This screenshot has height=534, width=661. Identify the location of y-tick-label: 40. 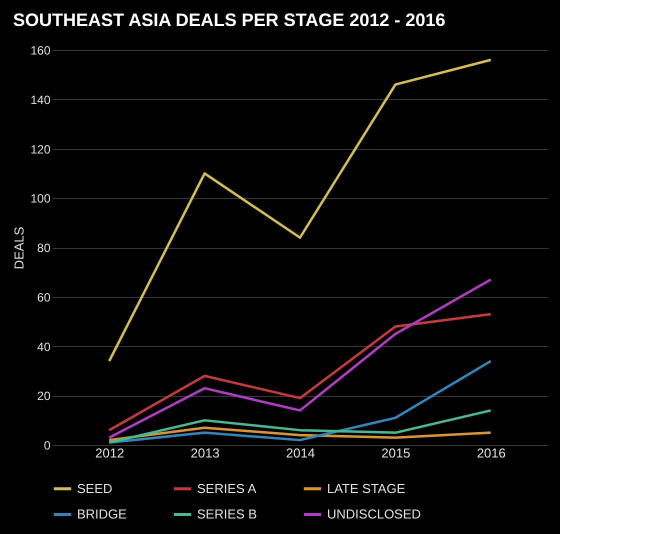
(44, 347).